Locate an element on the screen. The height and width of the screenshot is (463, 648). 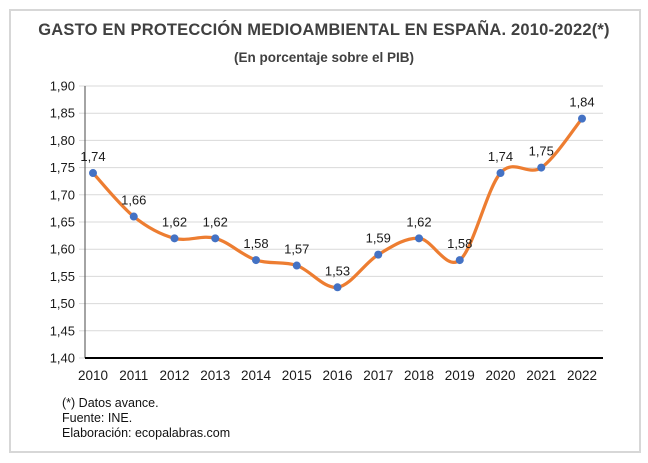
y-axis-tick-label: 1,60 is located at coordinates (62, 249).